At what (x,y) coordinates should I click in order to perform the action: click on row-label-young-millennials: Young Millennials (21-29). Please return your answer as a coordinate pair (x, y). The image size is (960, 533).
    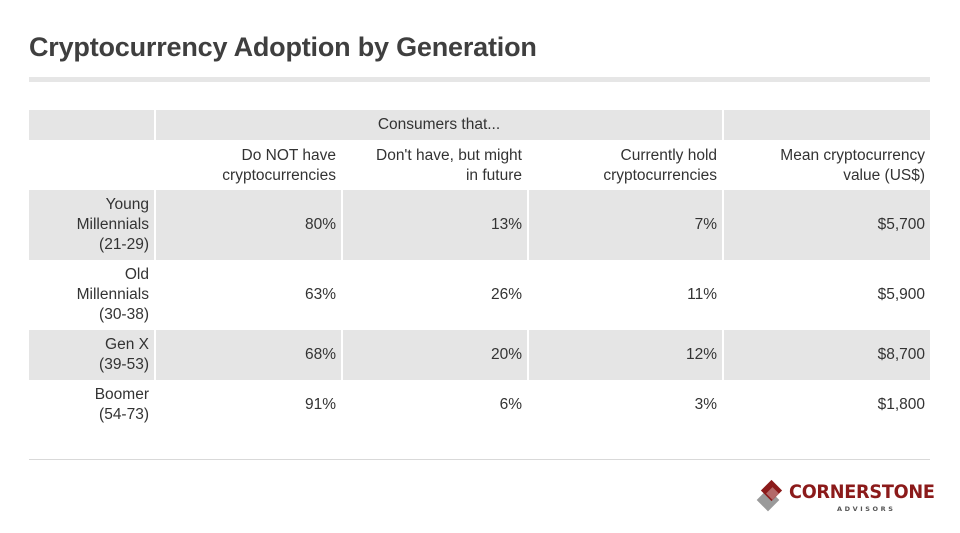
    Looking at the image, I should click on (92, 225).